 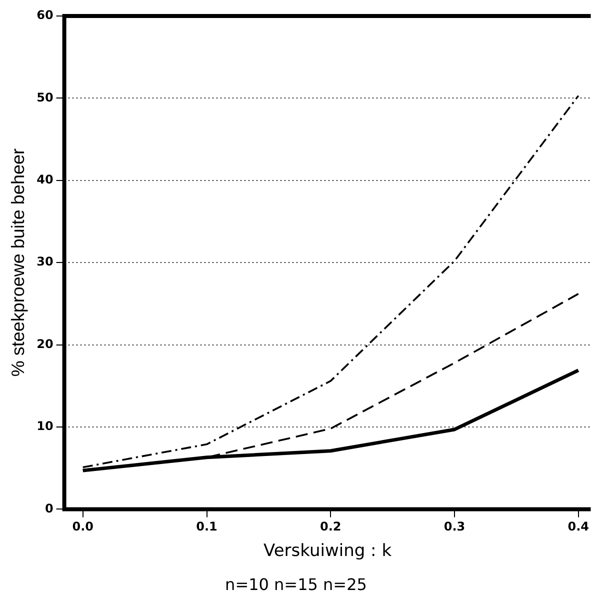 I want to click on y-tick-label: 30, so click(x=45, y=261).